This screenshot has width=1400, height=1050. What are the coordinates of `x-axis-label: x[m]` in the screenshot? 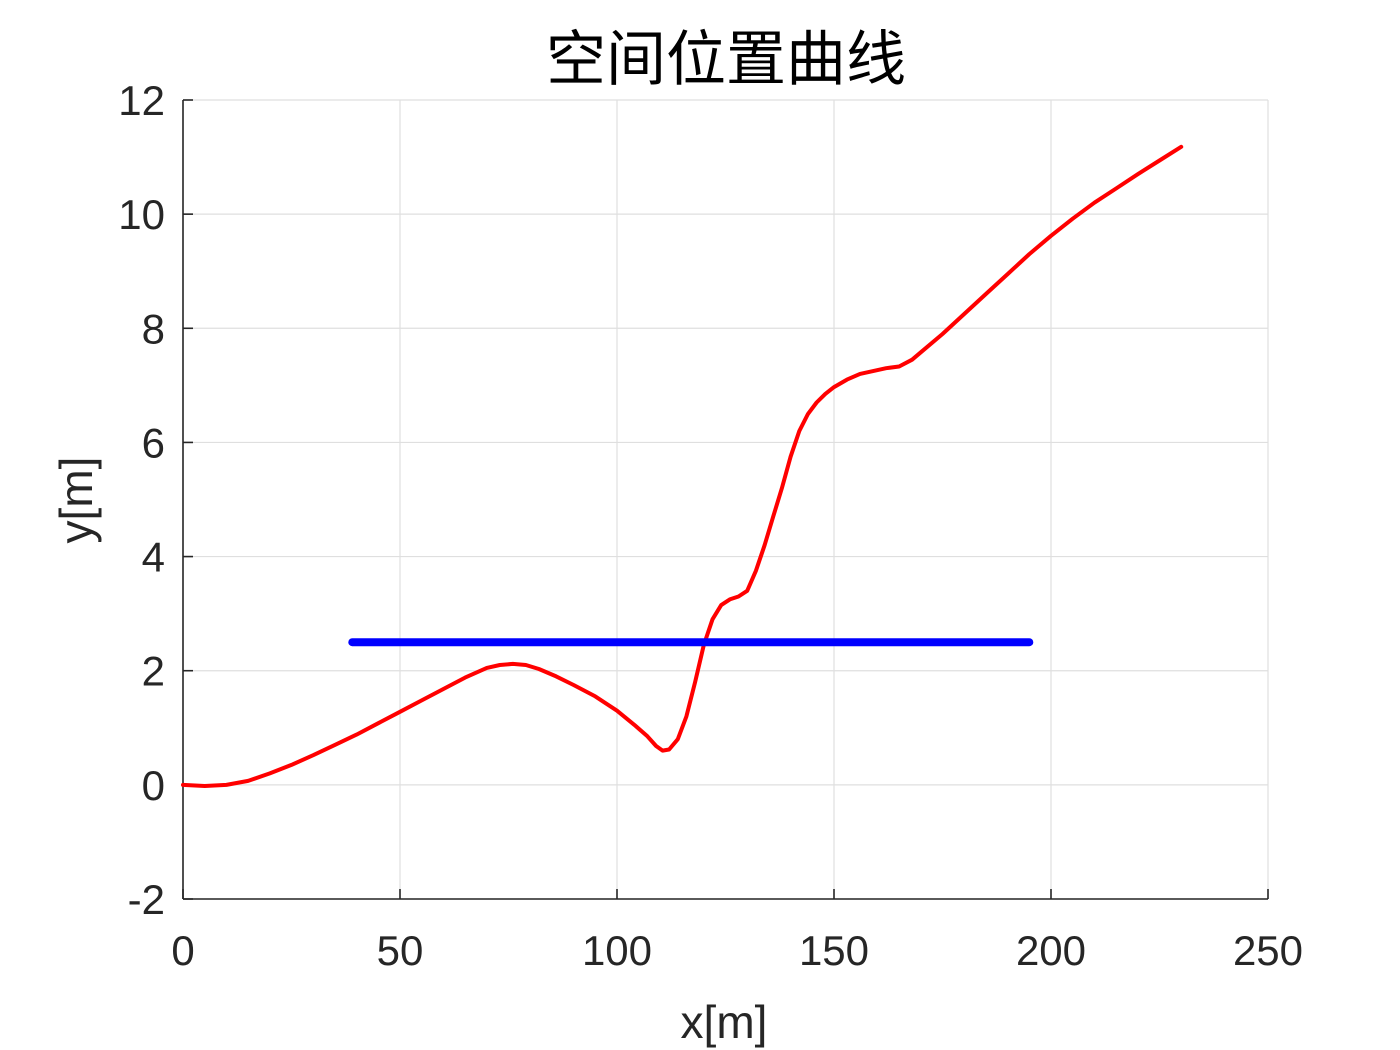 It's located at (724, 1022).